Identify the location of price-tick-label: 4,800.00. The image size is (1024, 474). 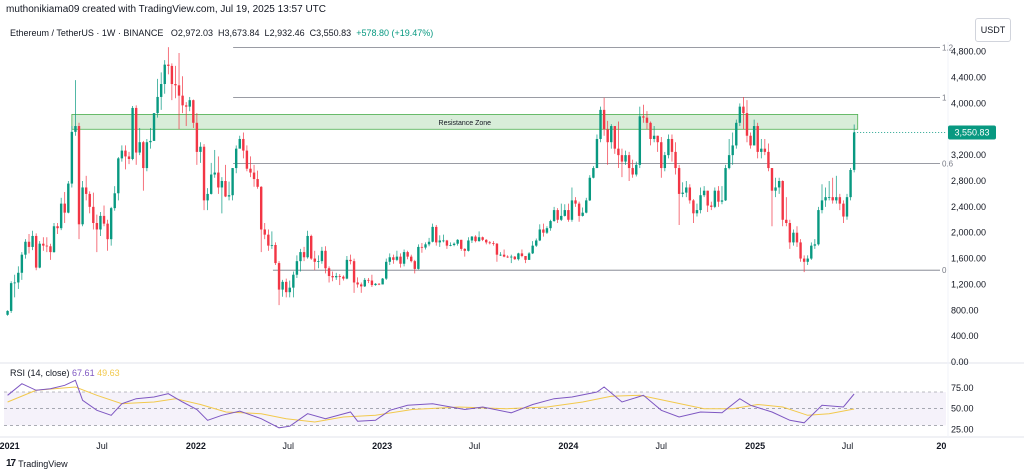
(968, 52).